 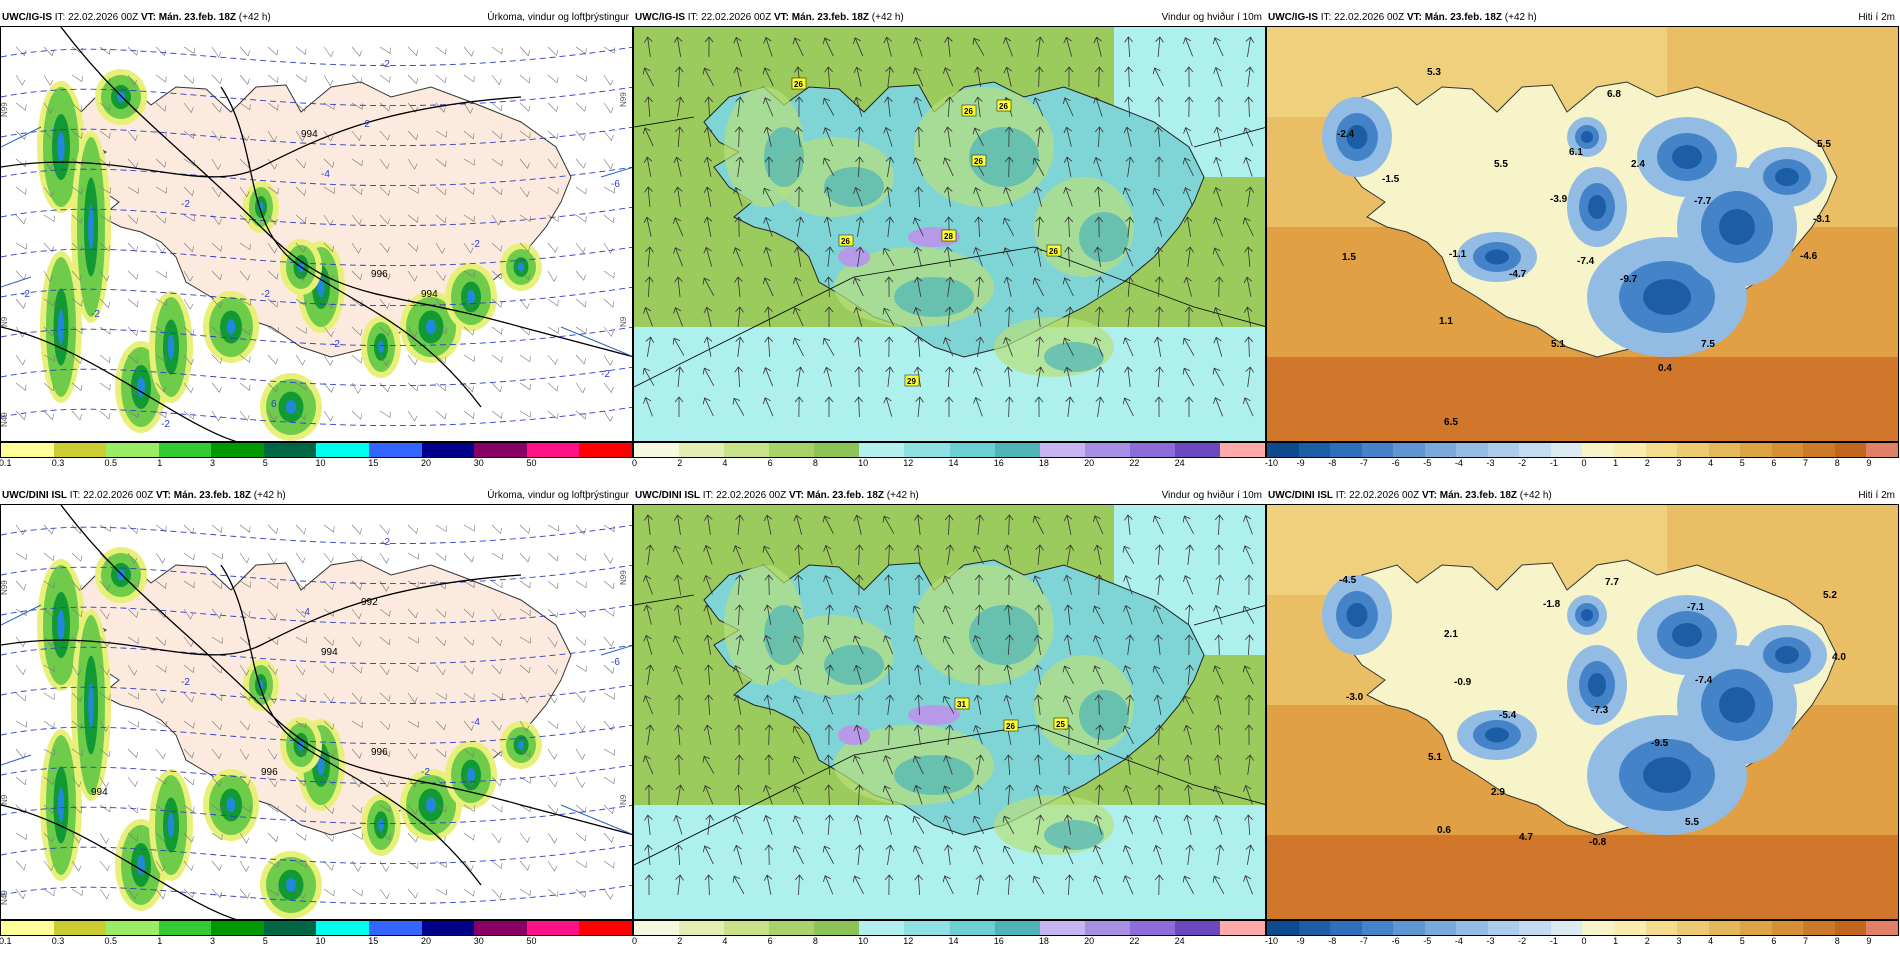 I want to click on map-wind: 31 26 25, so click(x=949, y=712).